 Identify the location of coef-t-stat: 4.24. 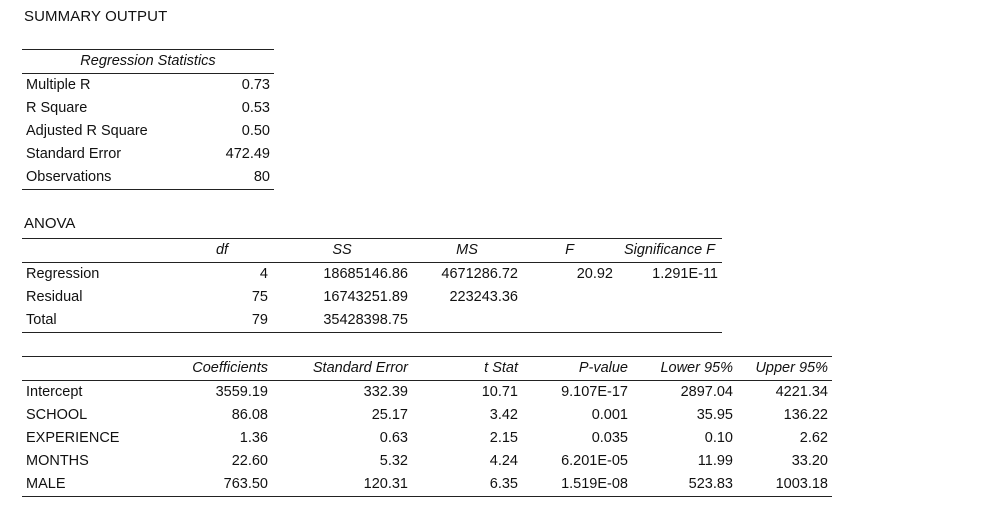
(503, 461).